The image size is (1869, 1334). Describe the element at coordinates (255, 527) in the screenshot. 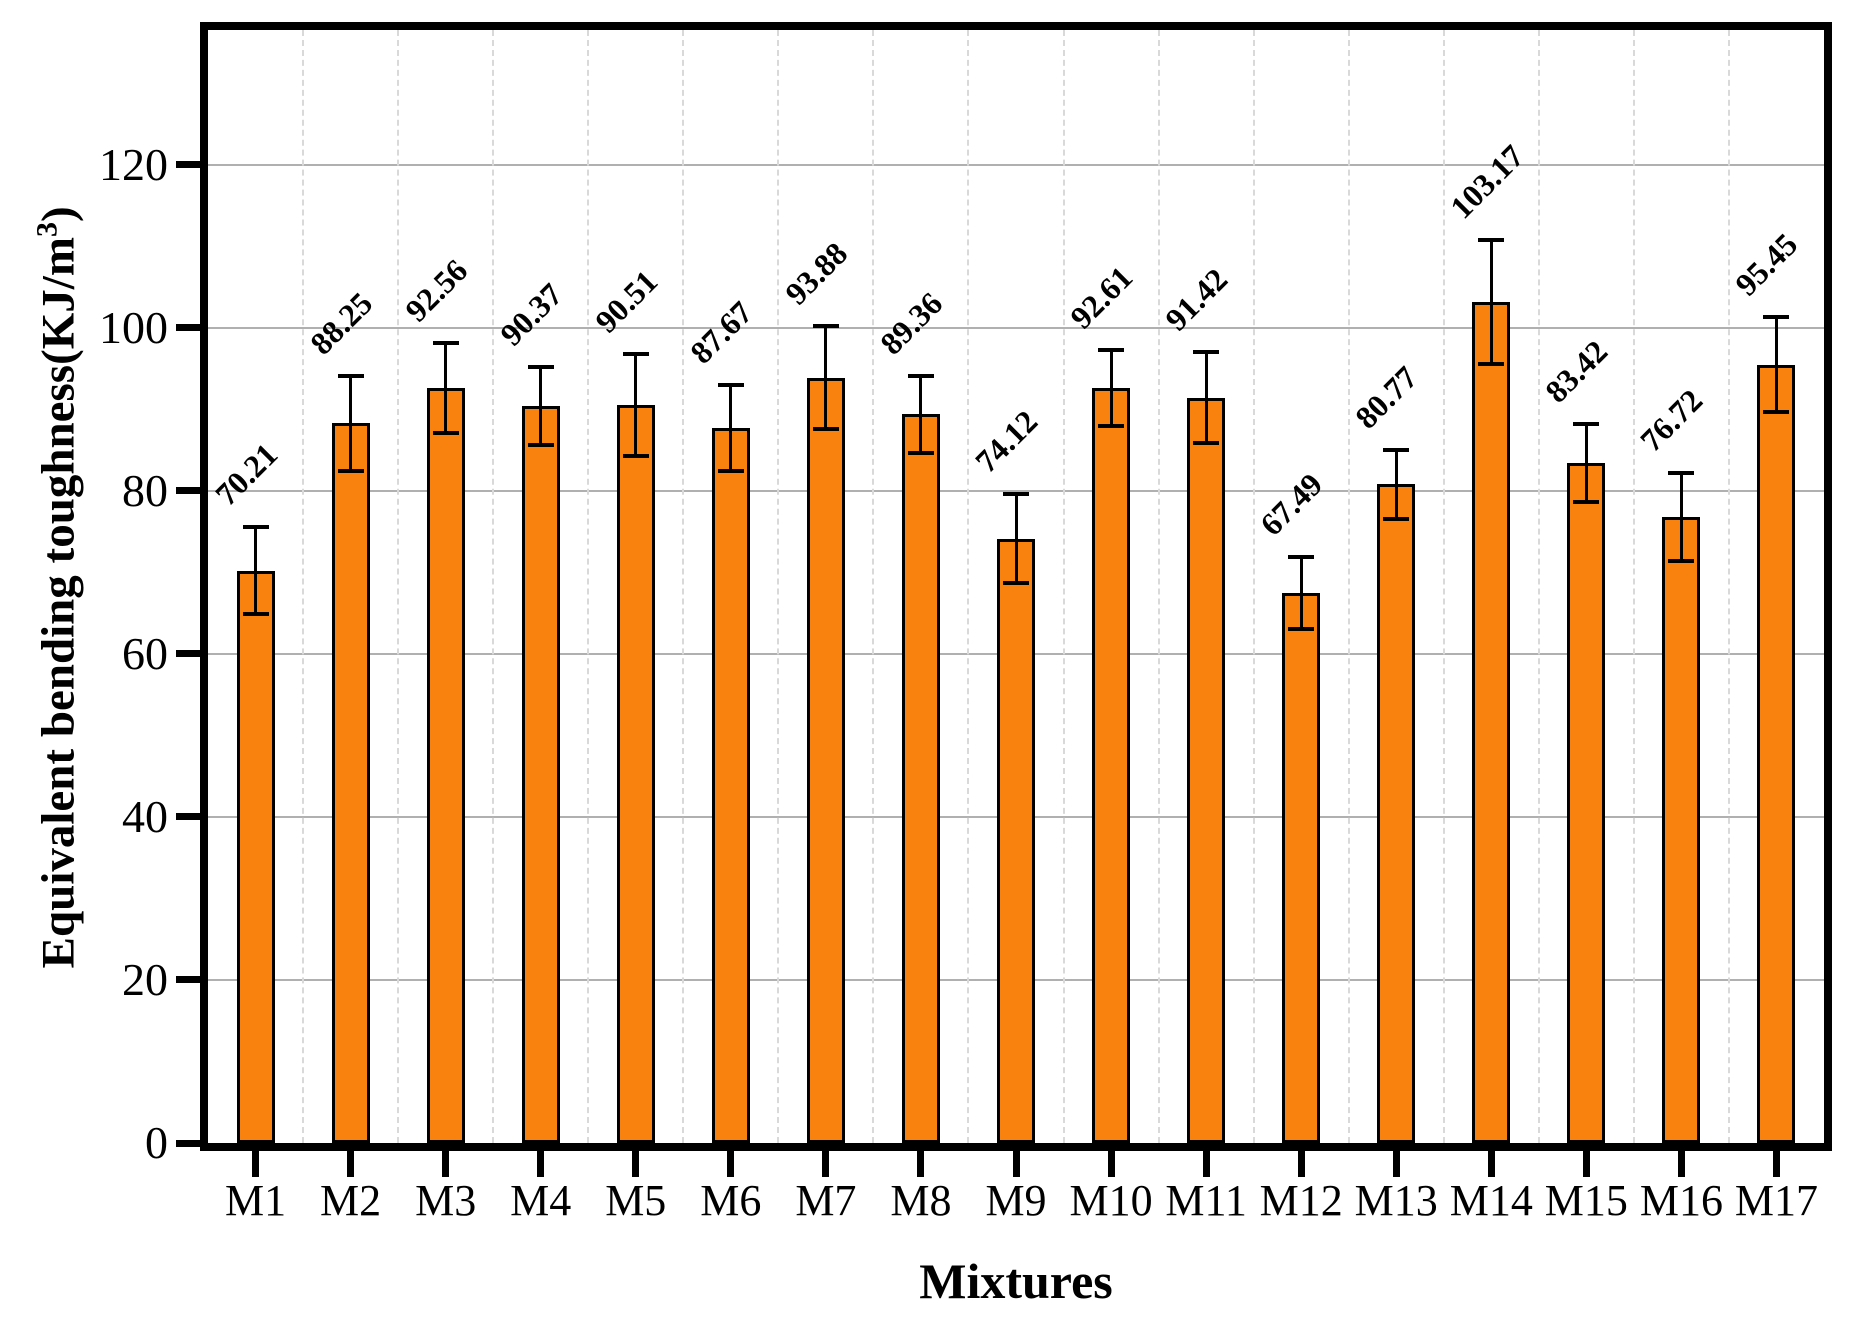

I see `error-bar-cap-top-M1` at that location.